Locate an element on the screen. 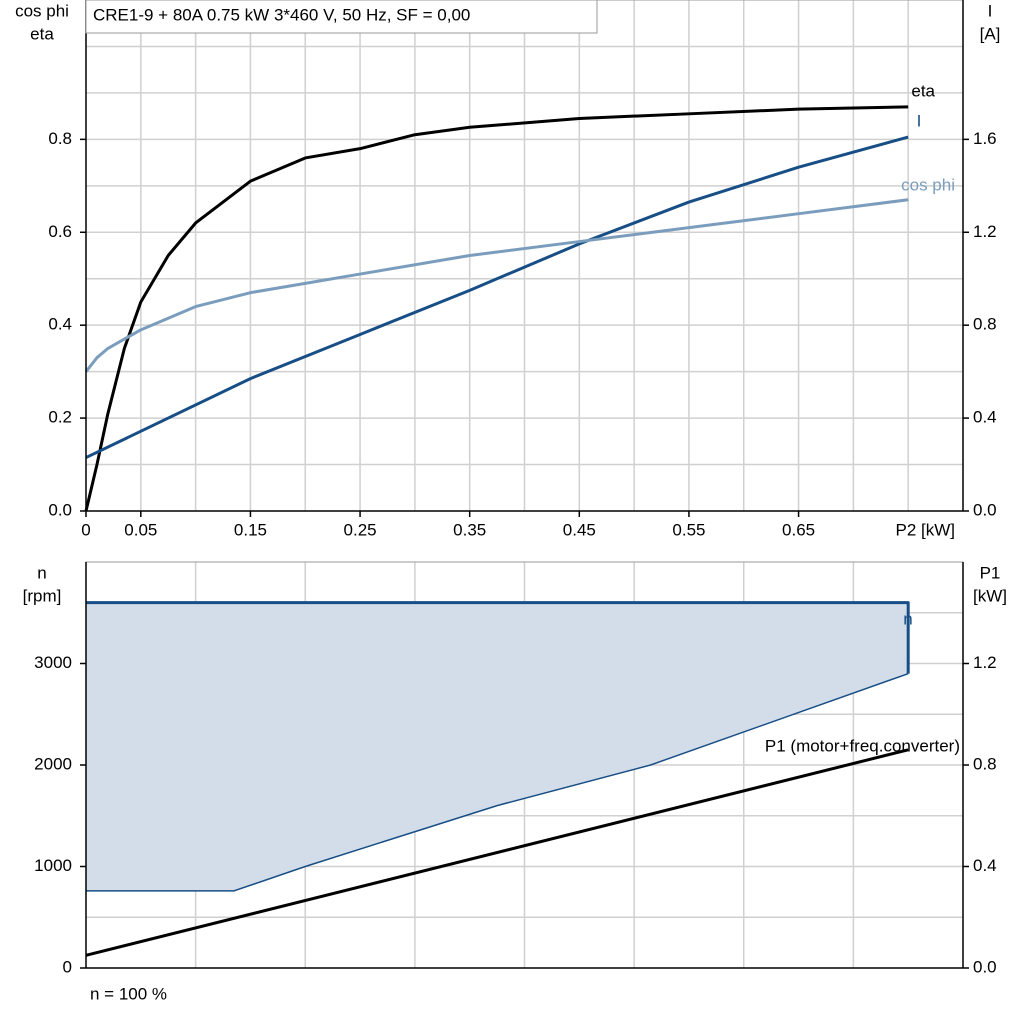  y-tick-label: 0.4 is located at coordinates (60, 324).